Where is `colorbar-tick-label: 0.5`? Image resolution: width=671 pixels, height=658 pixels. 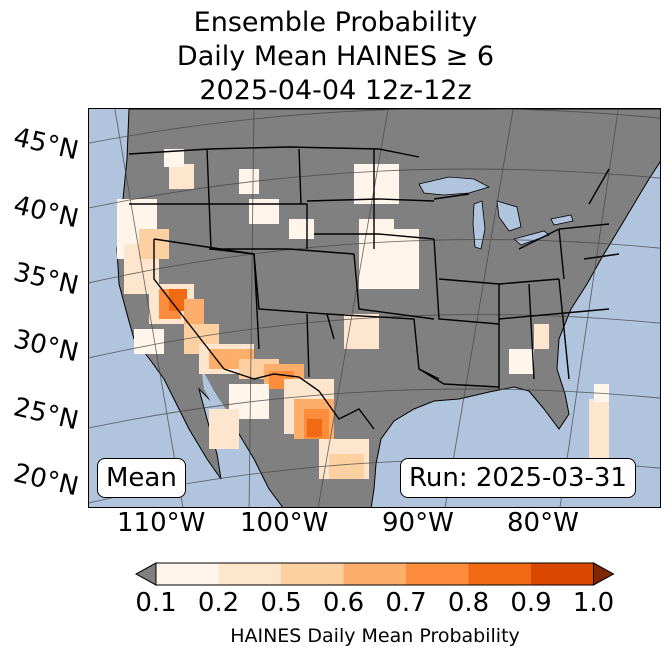
colorbar-tick-label: 0.5 is located at coordinates (281, 603).